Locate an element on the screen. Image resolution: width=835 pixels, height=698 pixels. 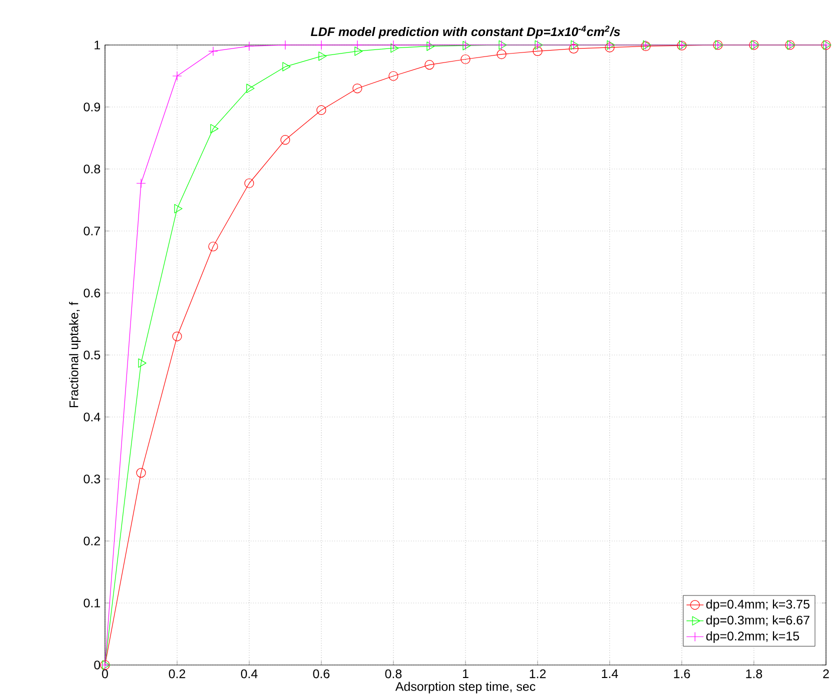
x-tick-label: 0.8 is located at coordinates (393, 673).